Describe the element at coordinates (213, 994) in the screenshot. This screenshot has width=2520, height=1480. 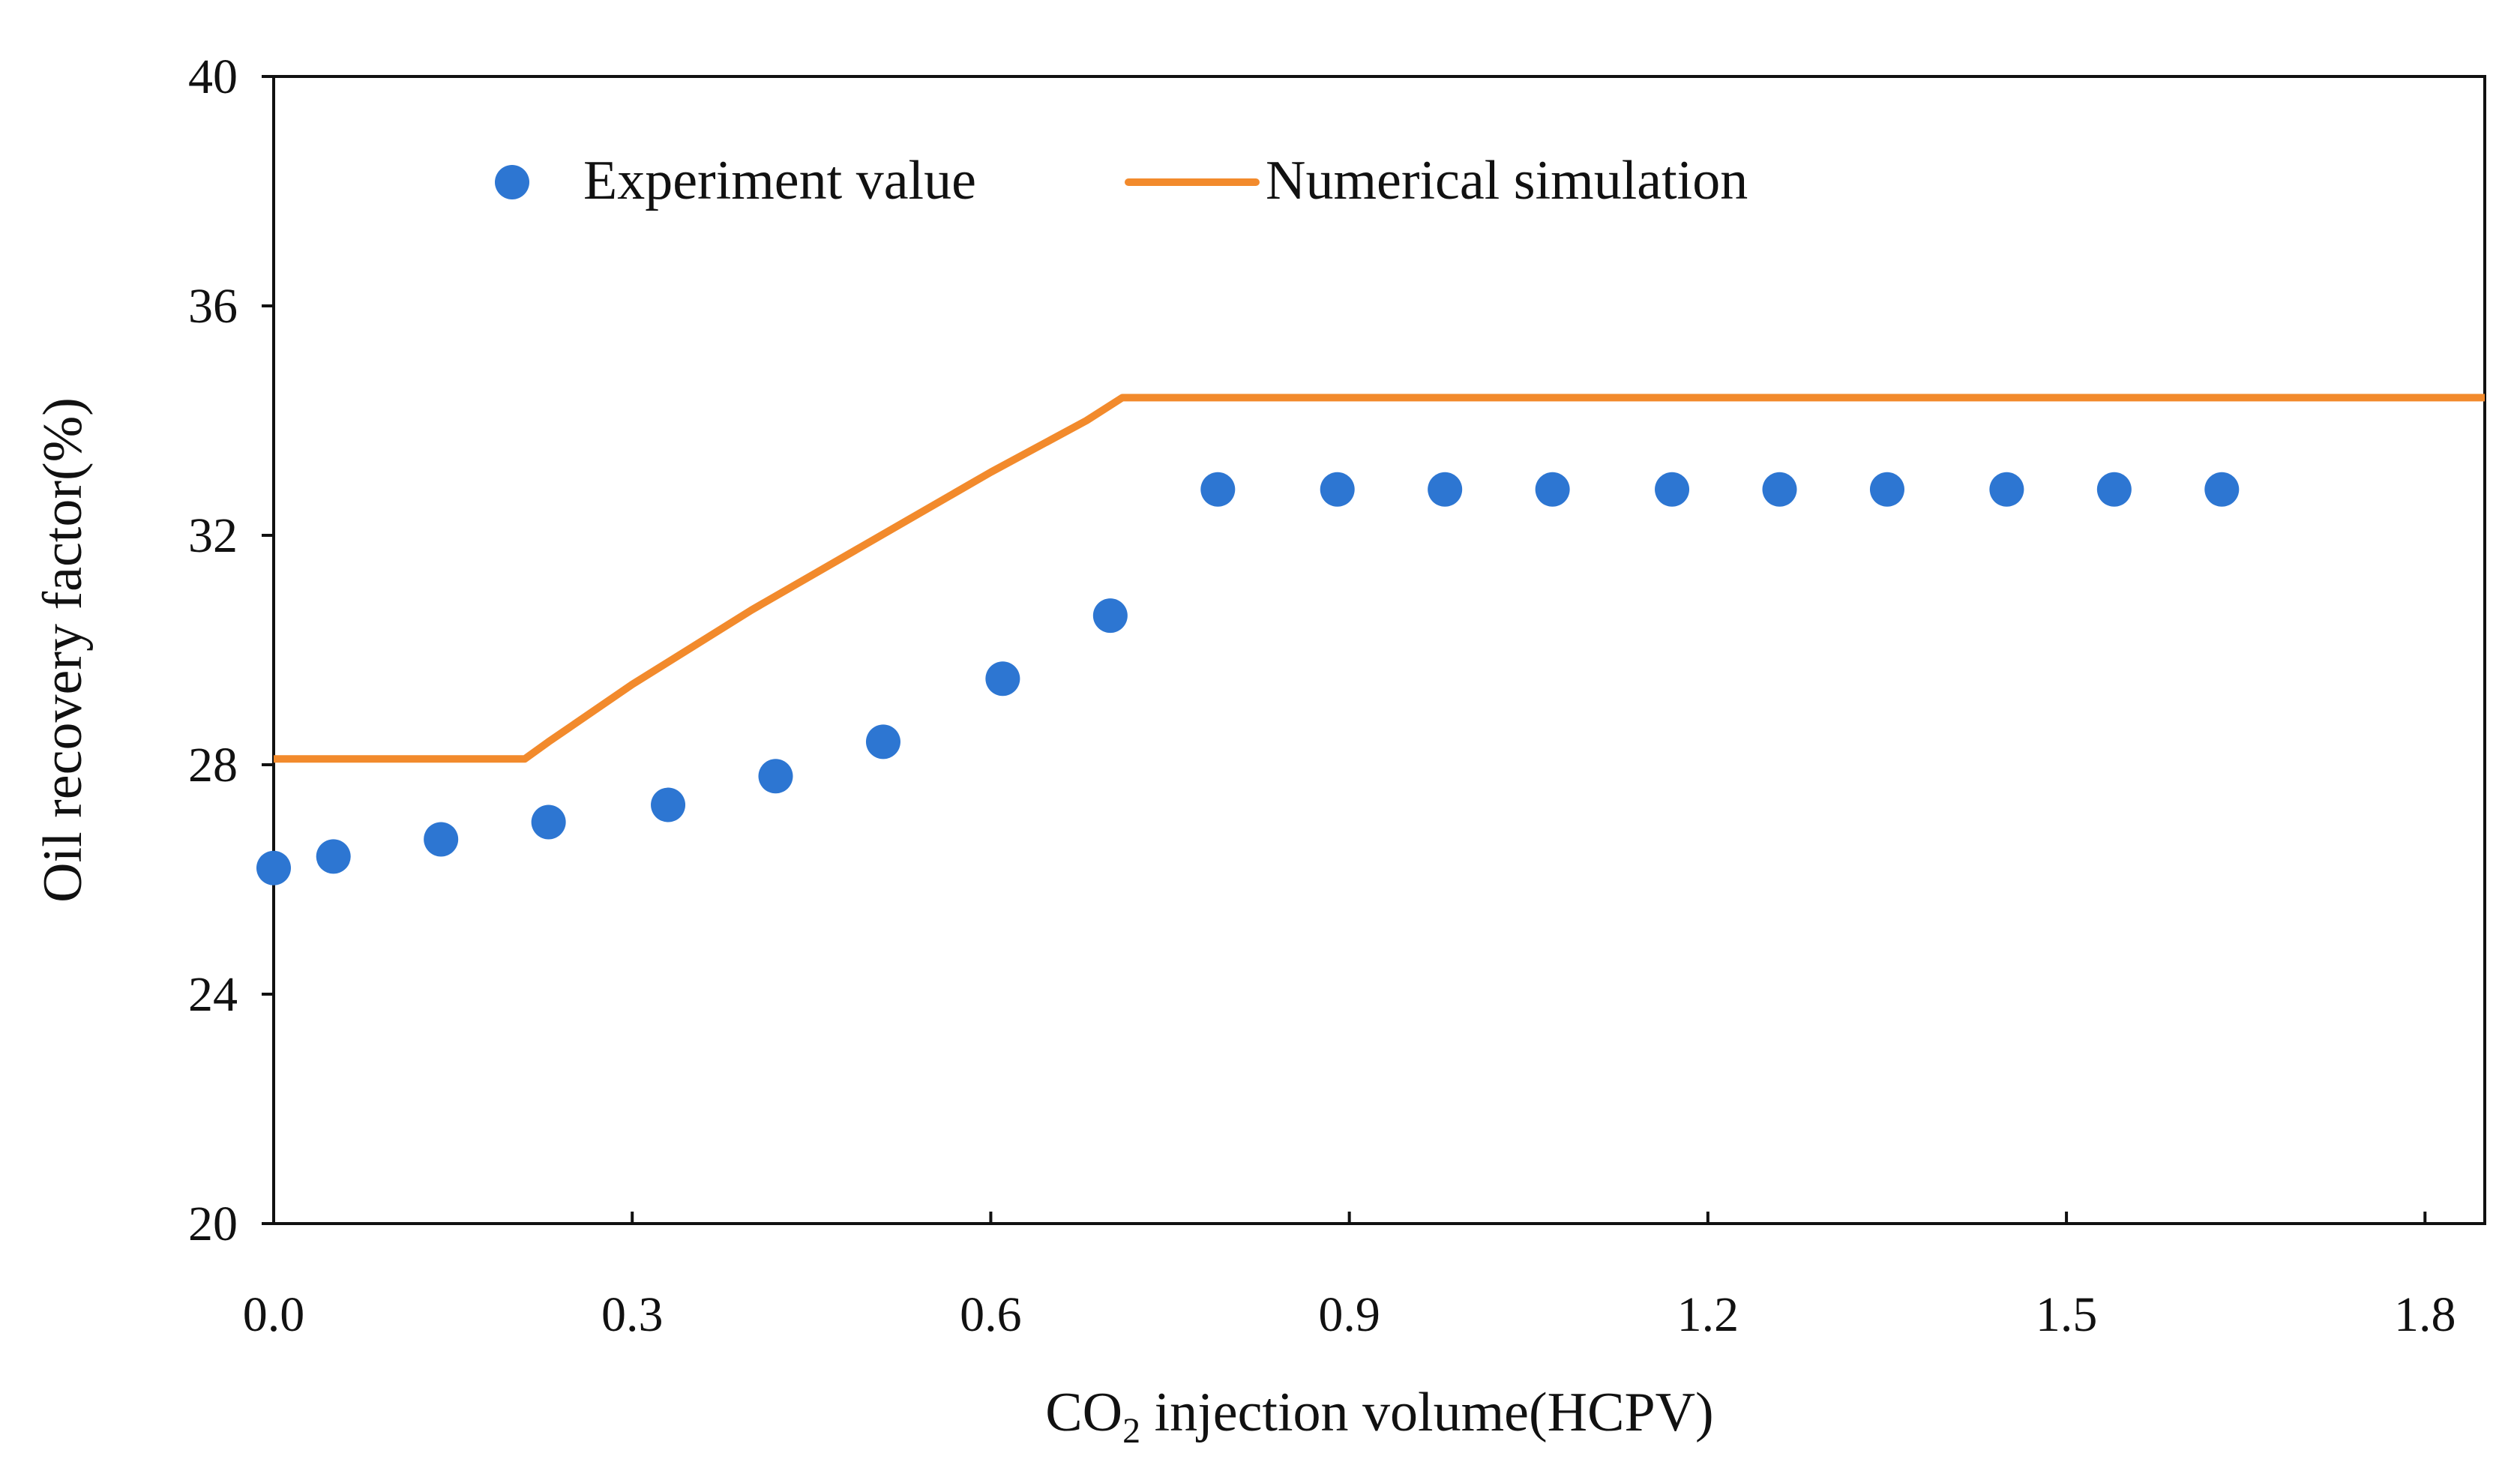
I see `y-tick-label-24: 24` at that location.